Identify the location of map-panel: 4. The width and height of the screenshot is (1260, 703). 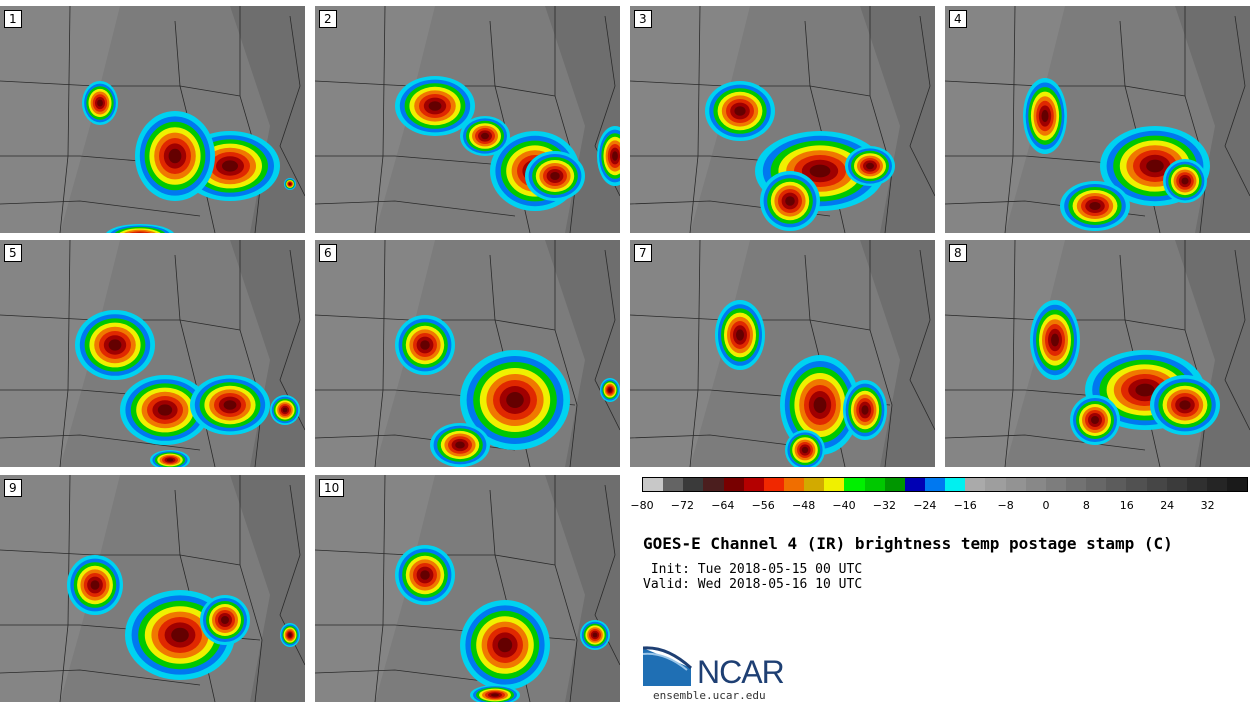
(1097, 119).